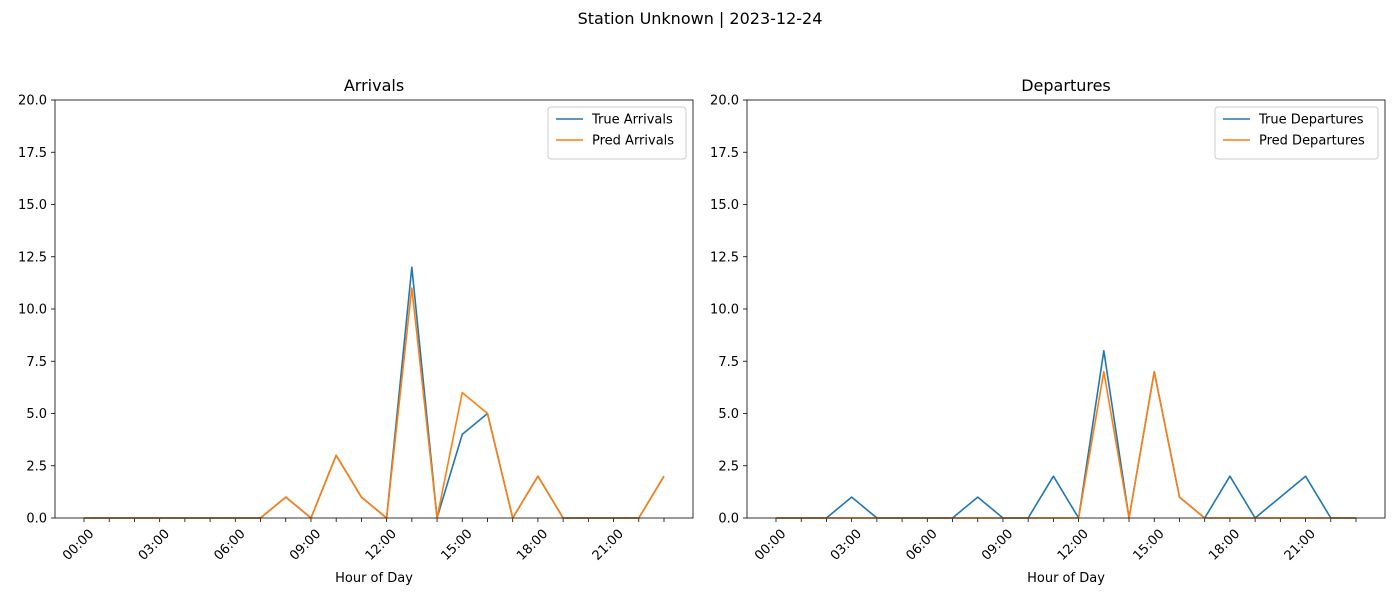 The image size is (1400, 600). Describe the element at coordinates (1066, 434) in the screenshot. I see `series-line-true` at that location.